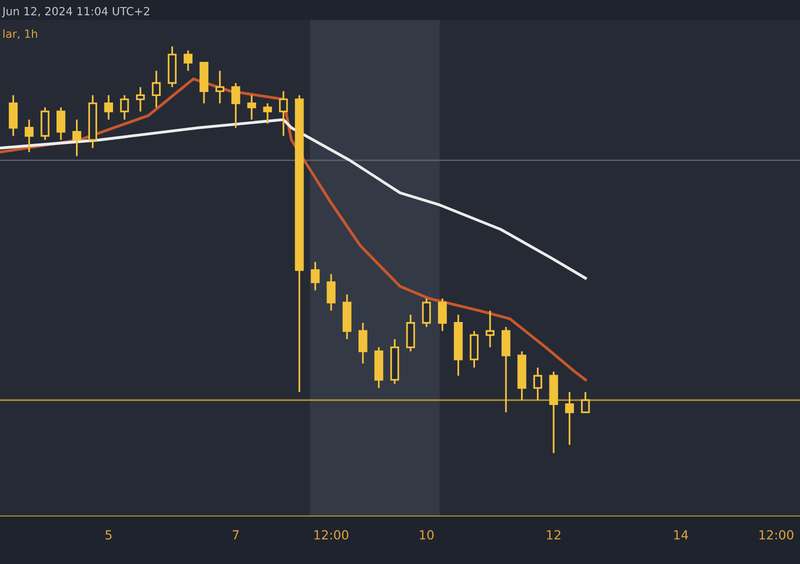 The image size is (800, 564). What do you see at coordinates (235, 535) in the screenshot?
I see `x-tick-label: 7` at bounding box center [235, 535].